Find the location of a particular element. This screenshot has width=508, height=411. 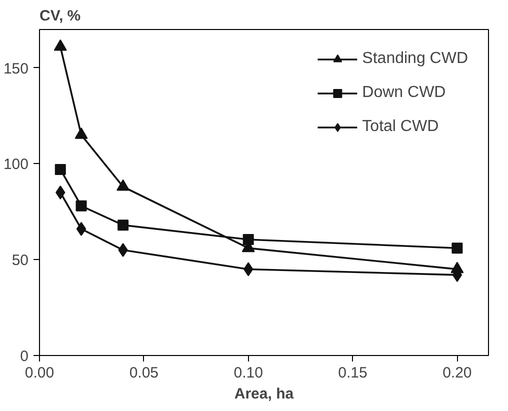

legend-label: Standing CWD is located at coordinates (415, 59).